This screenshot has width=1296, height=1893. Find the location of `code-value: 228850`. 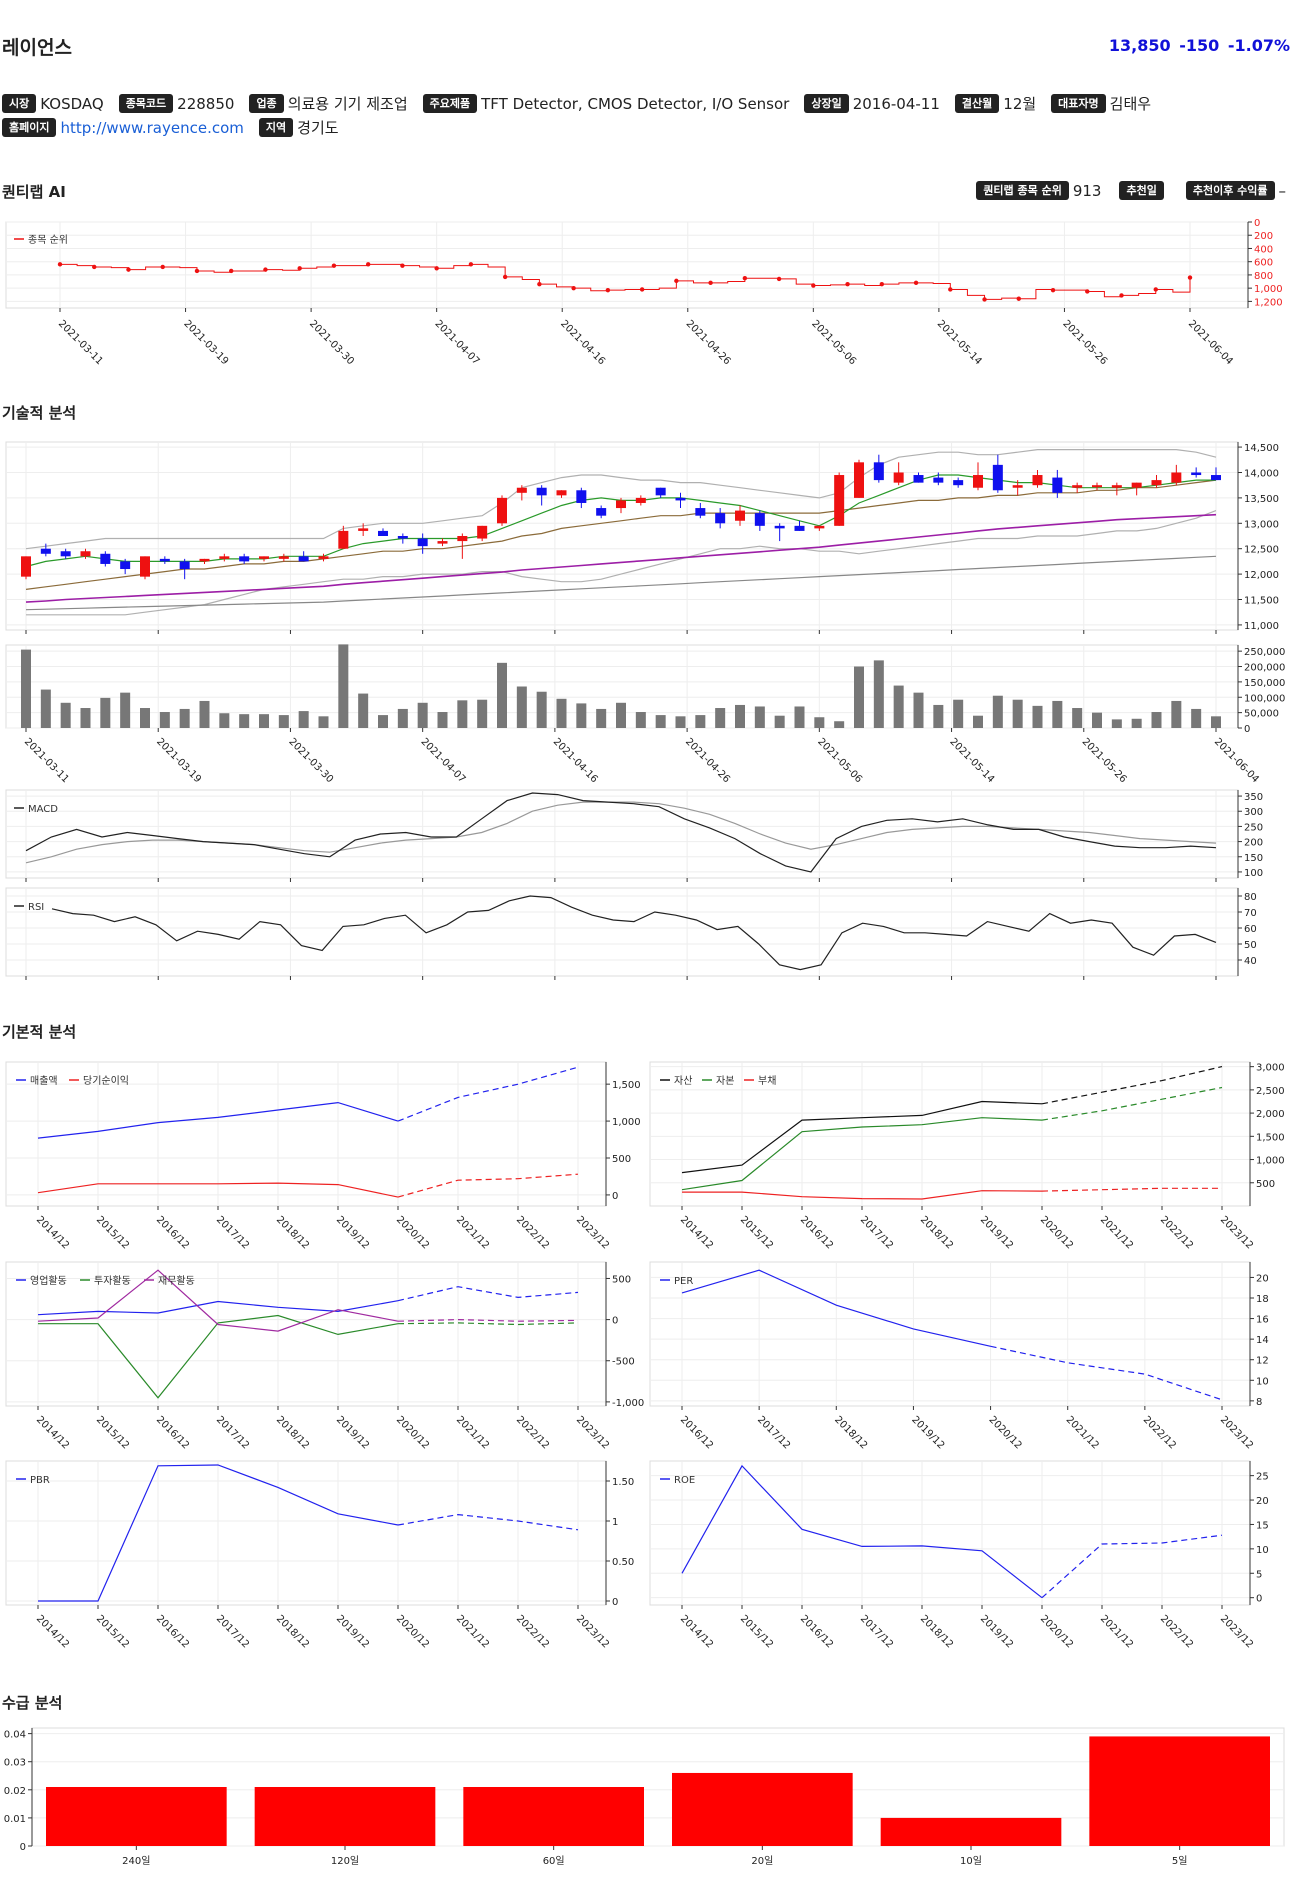

code-value: 228850 is located at coordinates (206, 103).